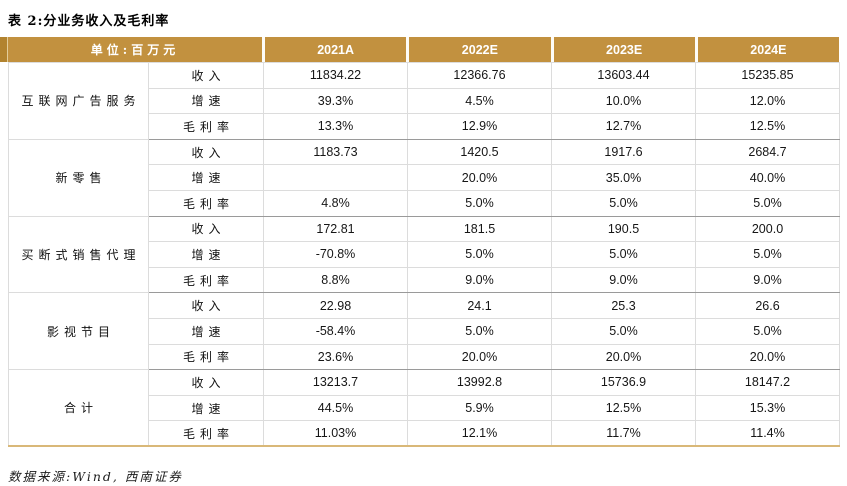 The height and width of the screenshot is (486, 847). I want to click on value-cell: 24.1, so click(479, 305).